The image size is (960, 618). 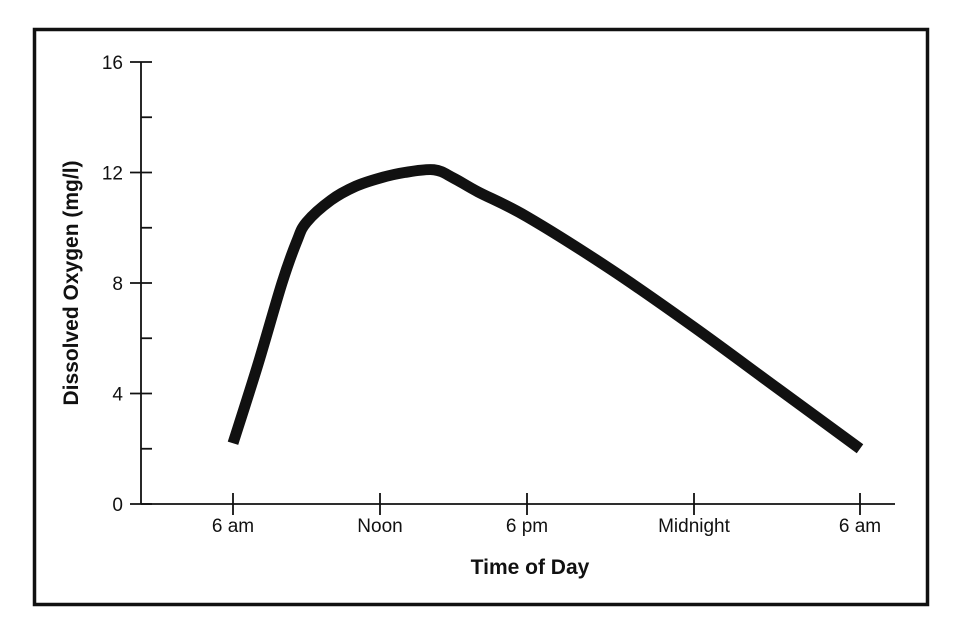 What do you see at coordinates (694, 526) in the screenshot?
I see `x-tick-label: Midnight` at bounding box center [694, 526].